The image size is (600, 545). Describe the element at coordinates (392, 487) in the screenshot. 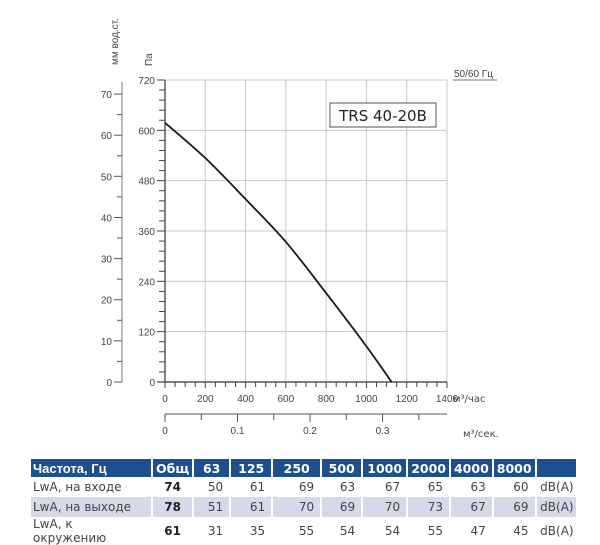

I see `cell-1000: 67` at that location.